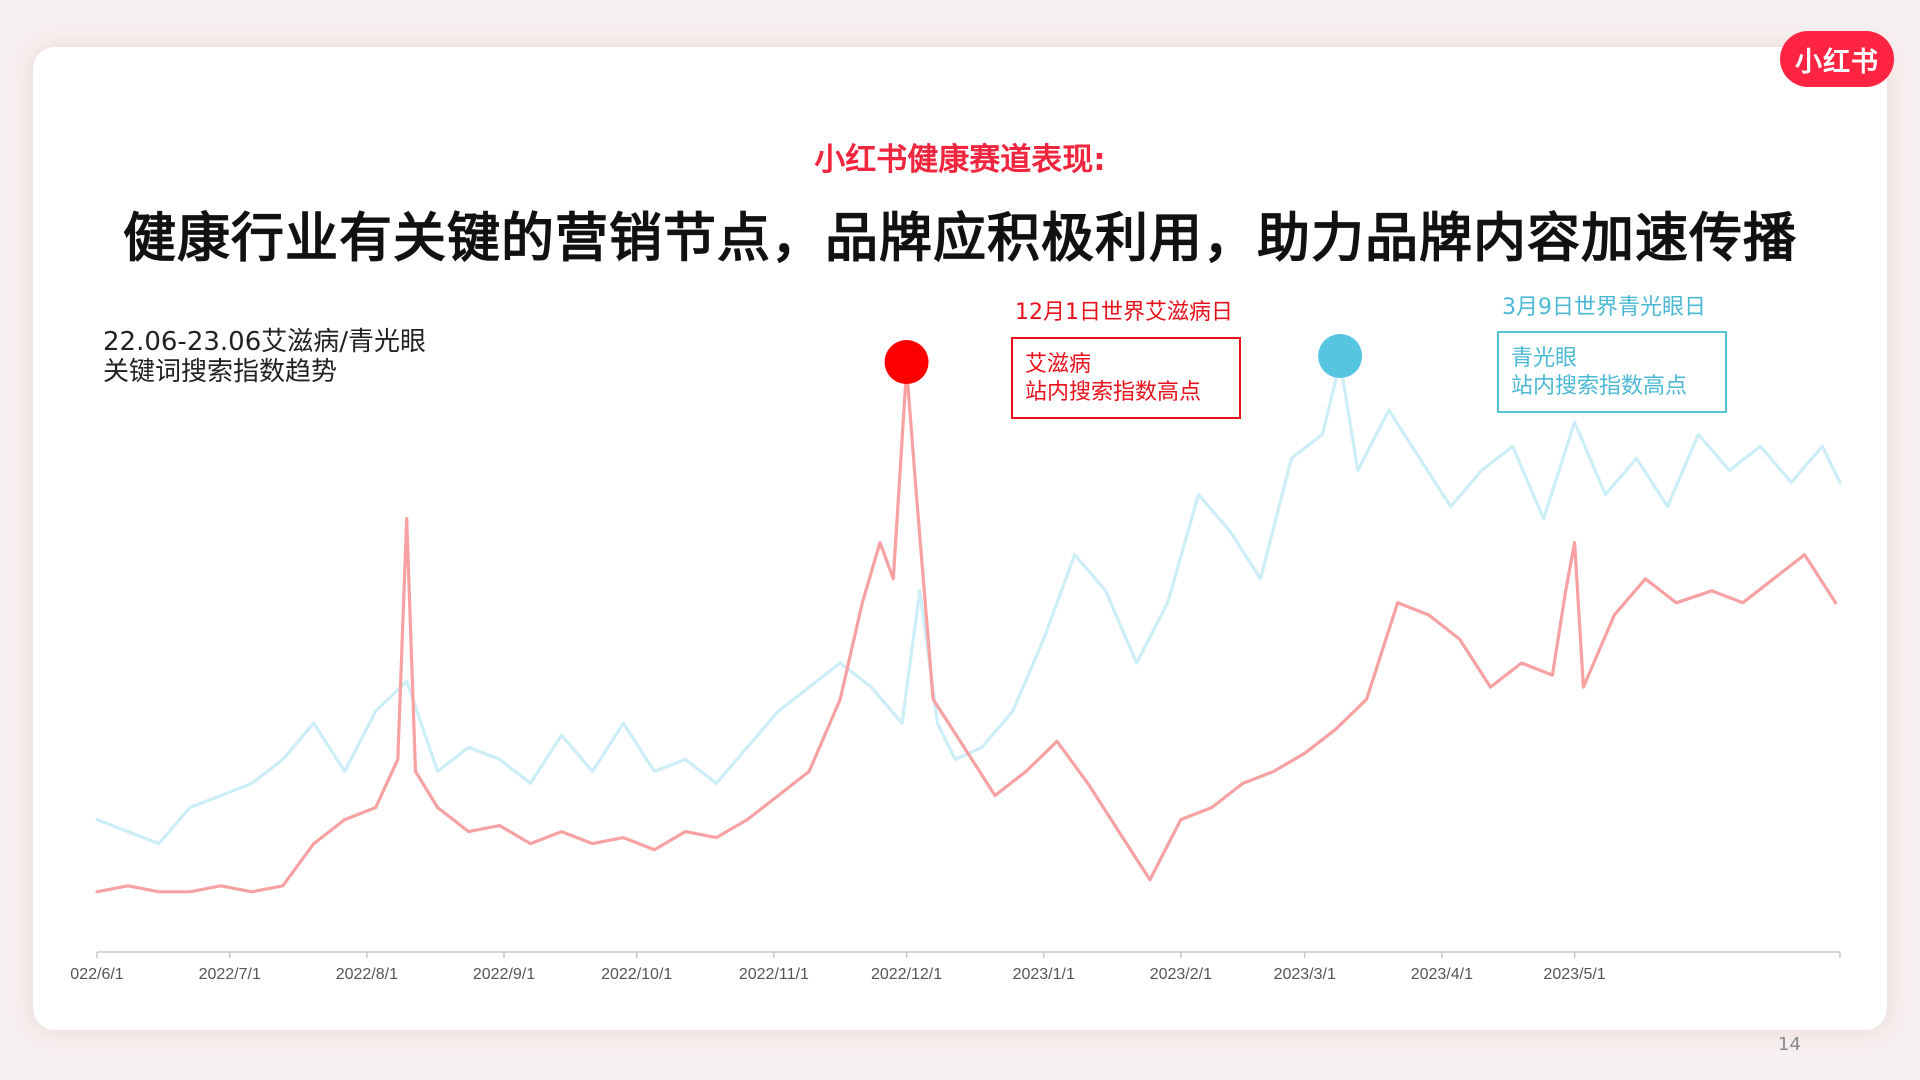 Image resolution: width=1920 pixels, height=1080 pixels. I want to click on aids-day-label: 12月1日世界艾滋病日, so click(1124, 312).